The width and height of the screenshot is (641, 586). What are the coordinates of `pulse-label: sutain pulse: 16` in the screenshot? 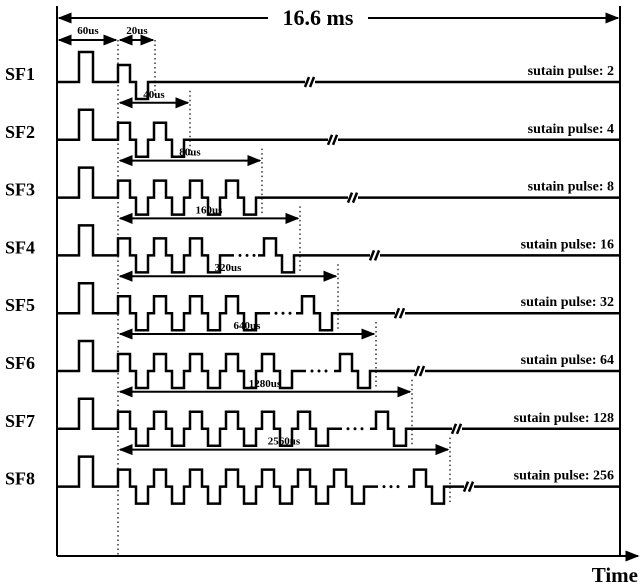 It's located at (567, 244).